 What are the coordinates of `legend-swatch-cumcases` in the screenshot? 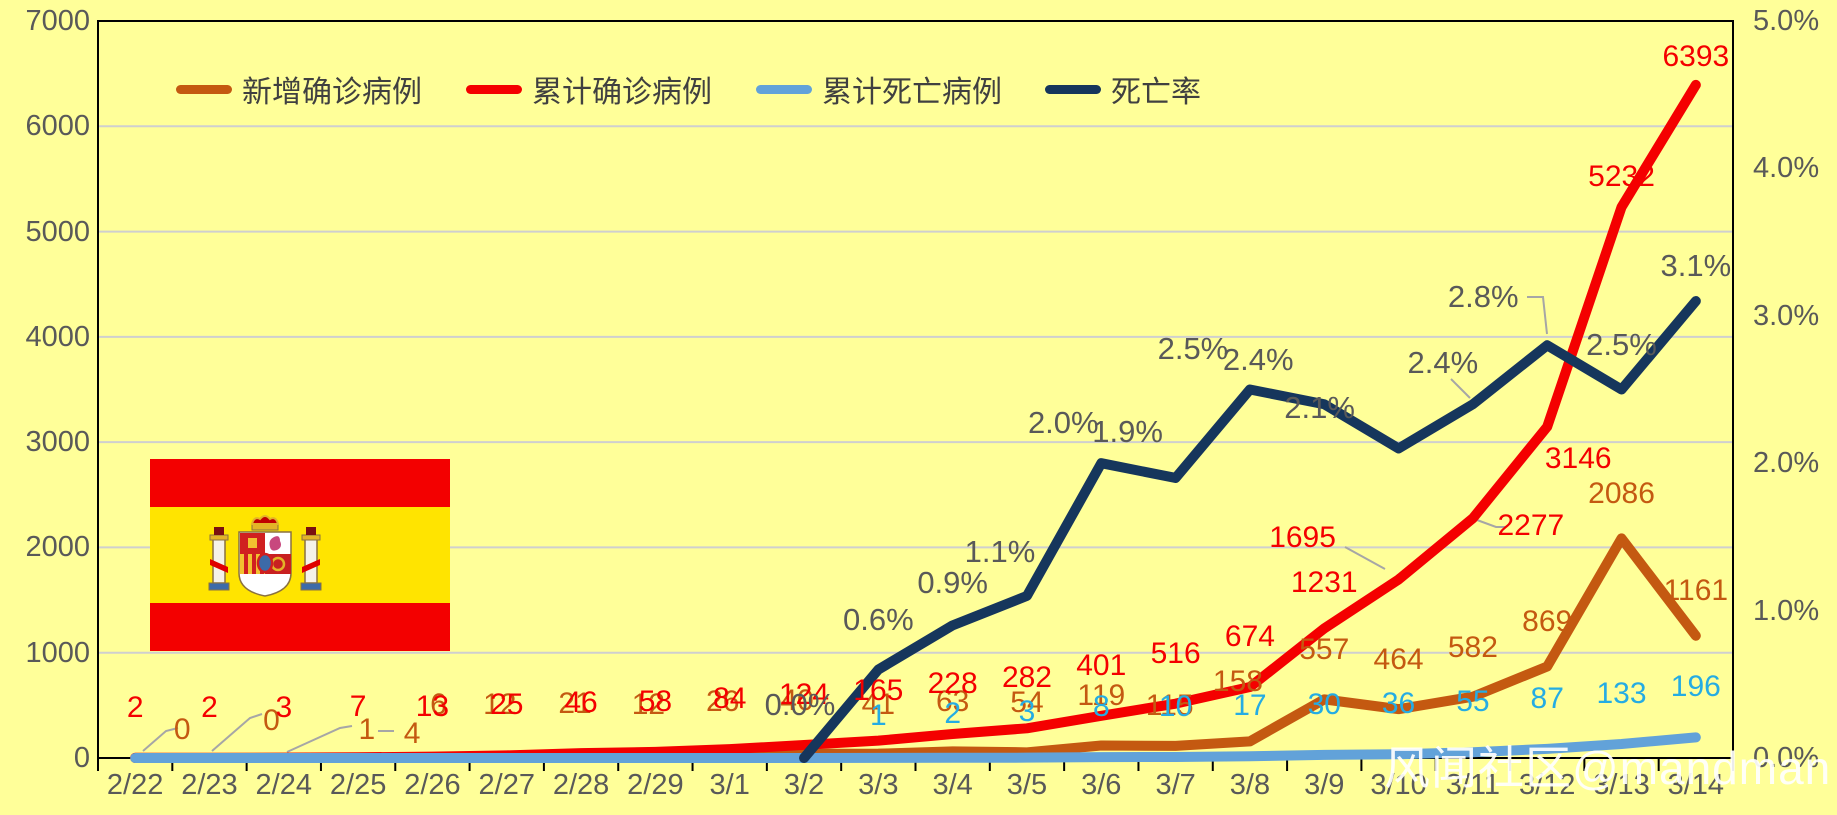 It's located at (494, 89).